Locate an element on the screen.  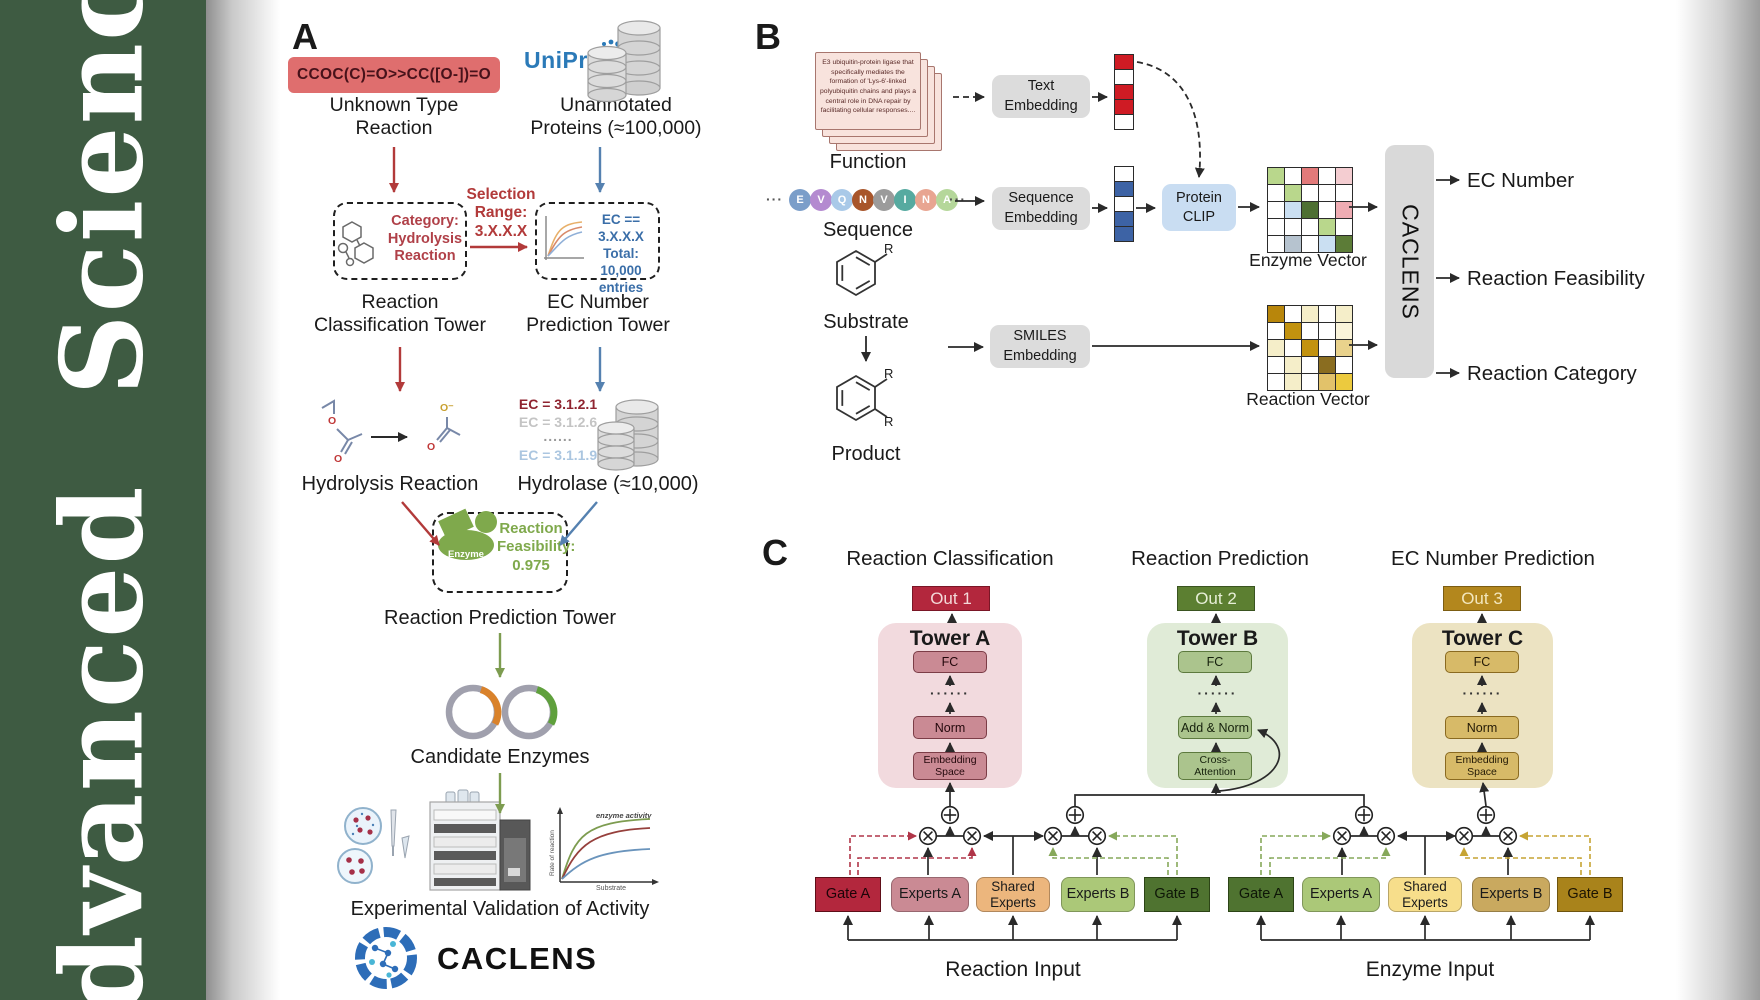
out2-box: Out 2 is located at coordinates (1216, 598).